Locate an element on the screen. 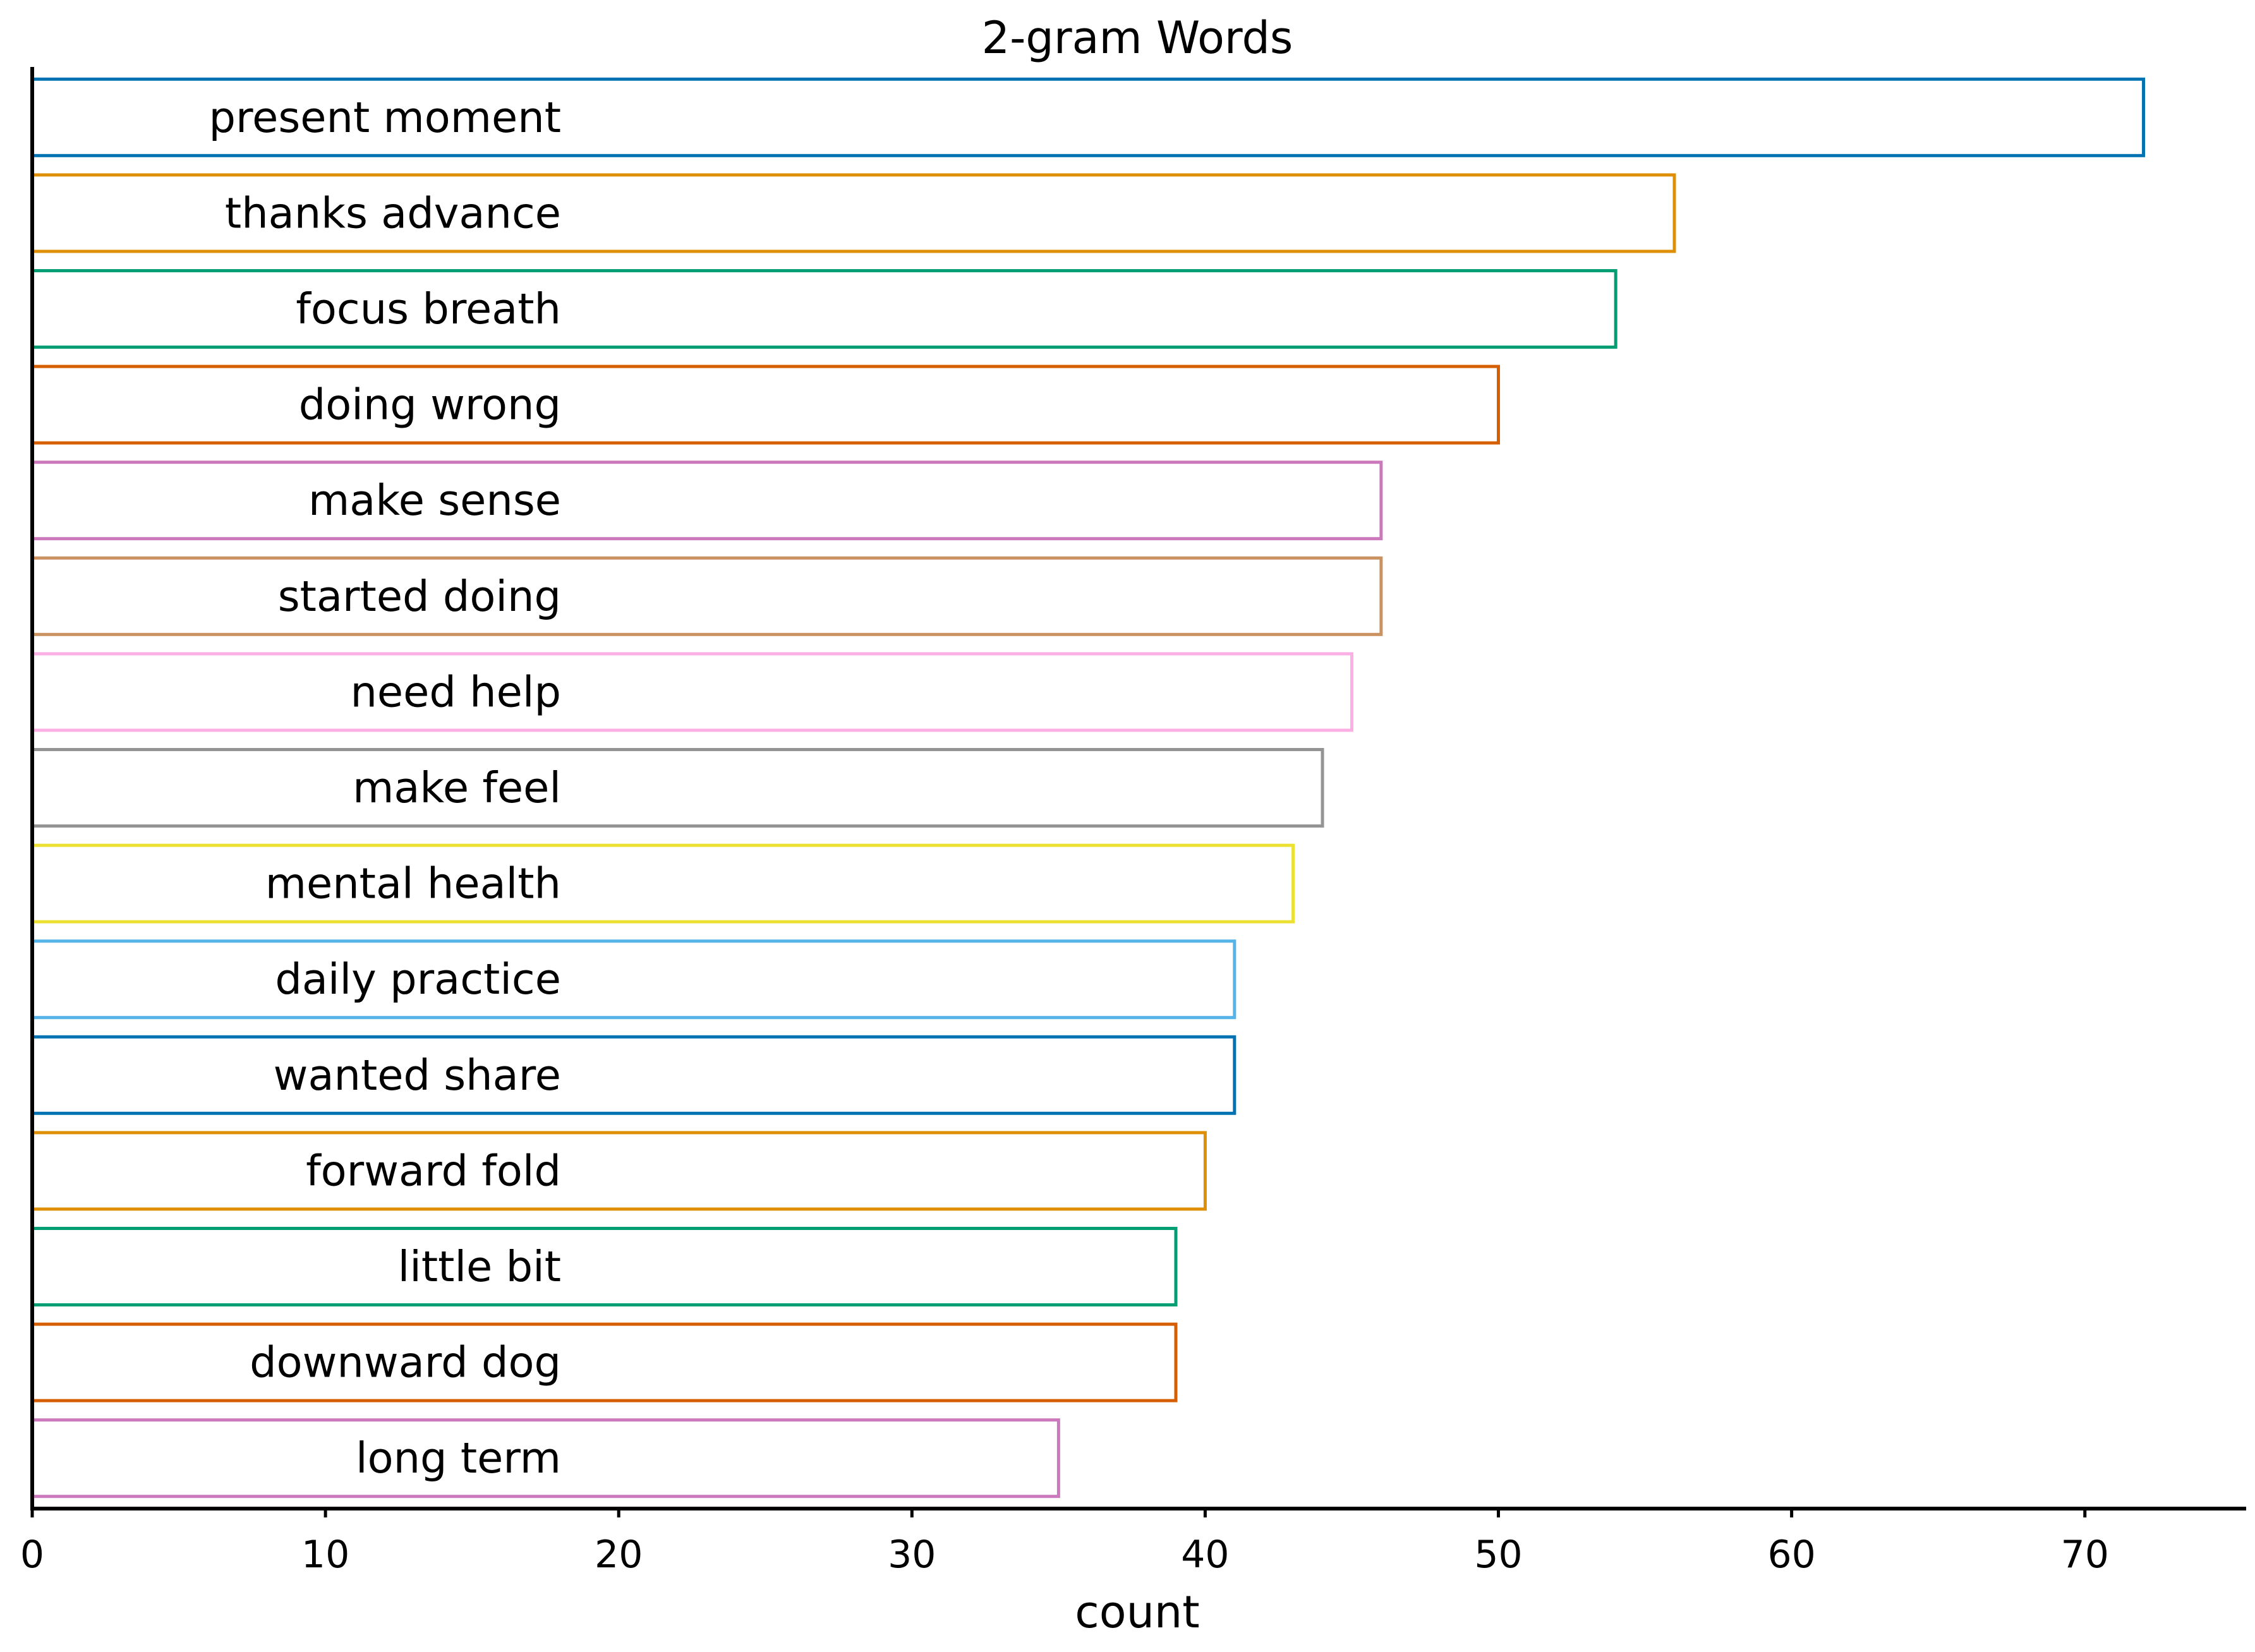  bar-label-need-help: need help is located at coordinates (456, 691).